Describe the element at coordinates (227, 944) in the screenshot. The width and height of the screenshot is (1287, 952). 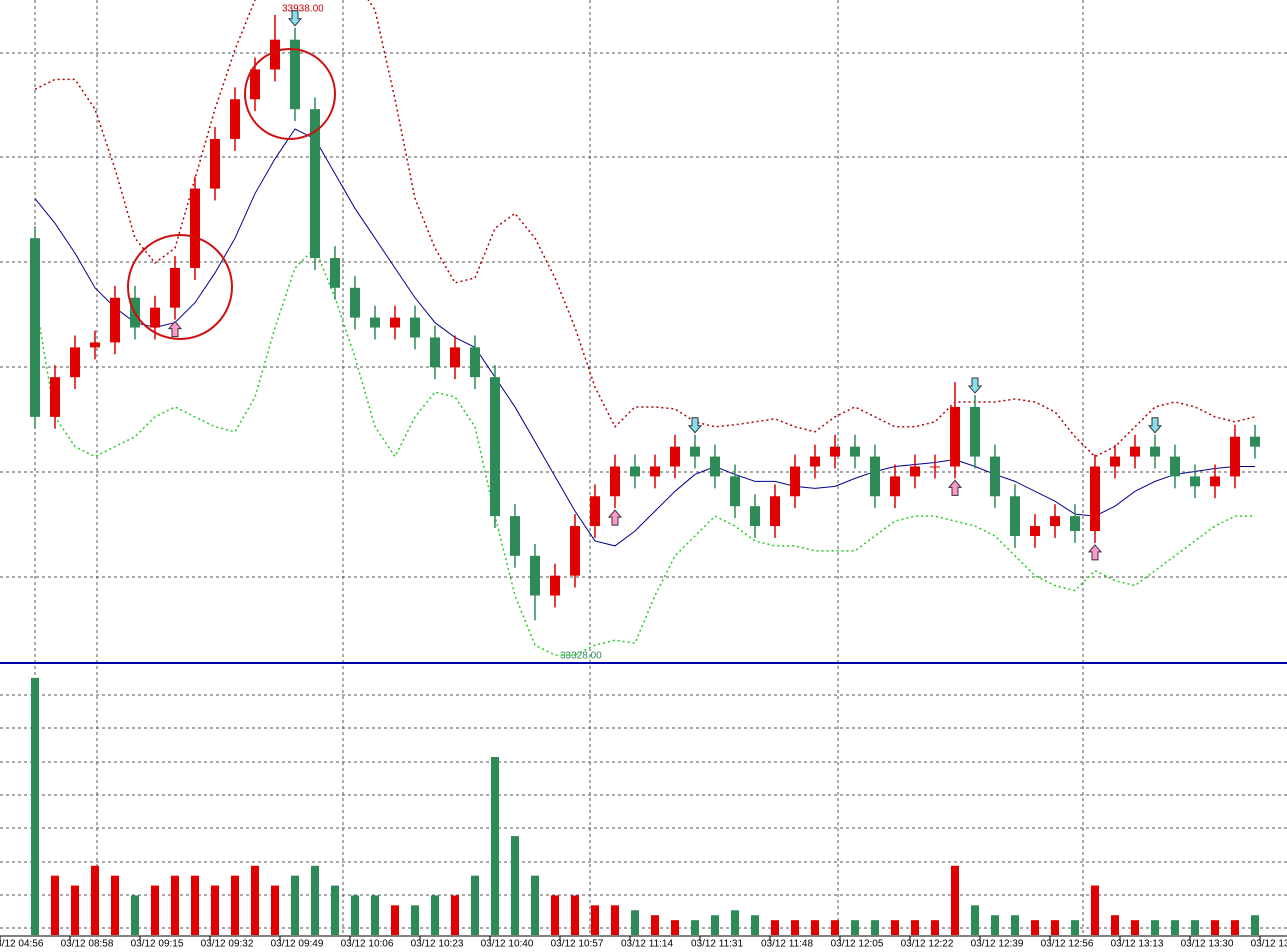
I see `x-tick-label: 03/12 09:32` at that location.